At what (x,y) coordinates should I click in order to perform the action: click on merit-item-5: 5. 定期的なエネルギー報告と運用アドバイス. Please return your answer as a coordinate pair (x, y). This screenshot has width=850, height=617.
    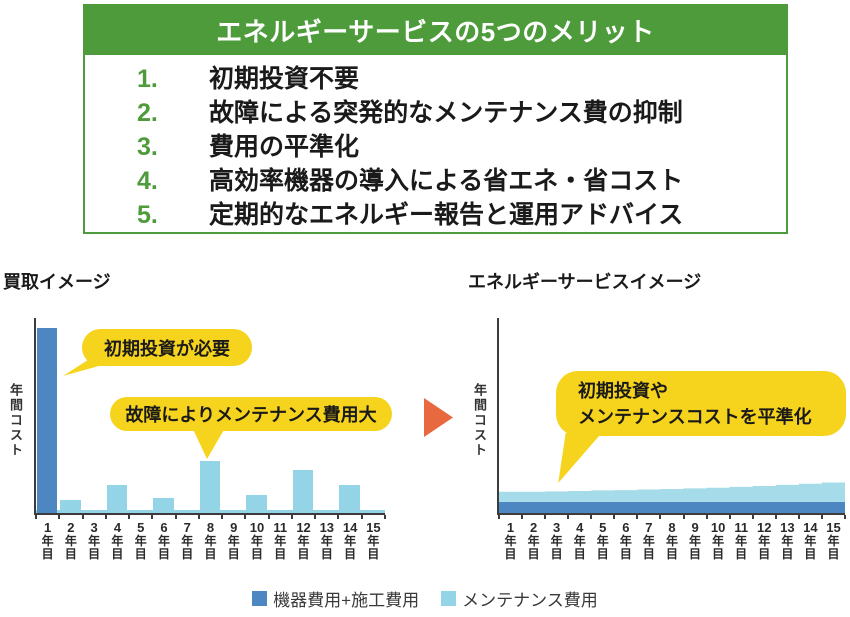
    Looking at the image, I should click on (461, 215).